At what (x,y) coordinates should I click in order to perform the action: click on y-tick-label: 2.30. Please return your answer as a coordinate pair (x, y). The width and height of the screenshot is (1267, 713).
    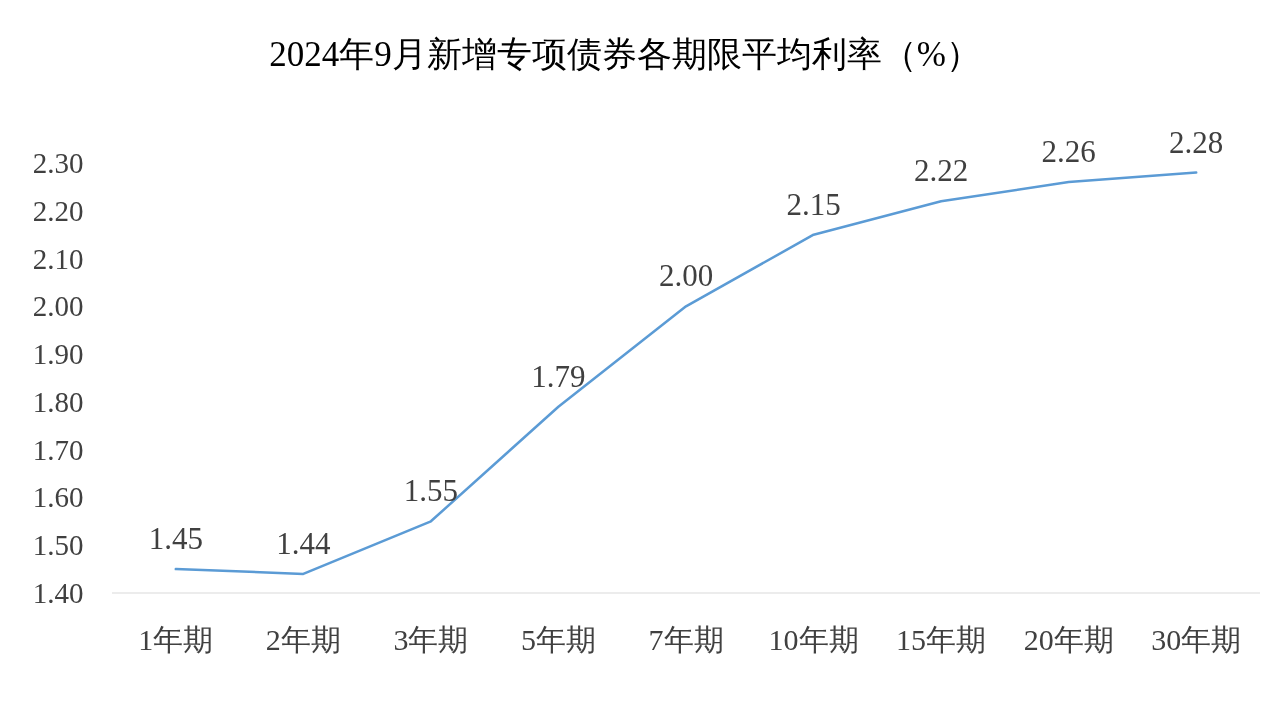
    Looking at the image, I should click on (58, 163).